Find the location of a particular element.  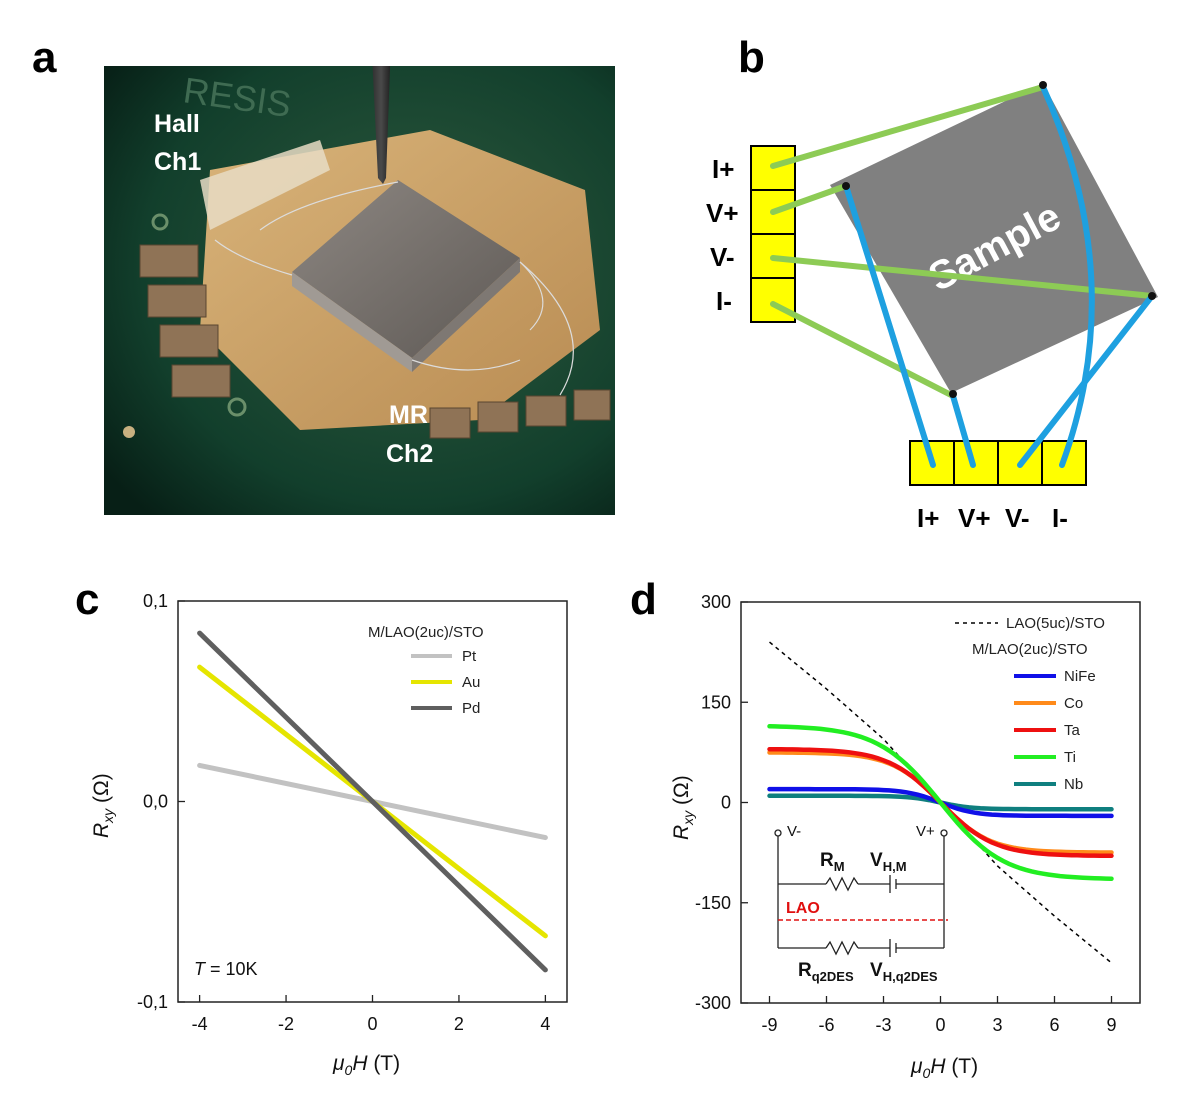

sample-square is located at coordinates (994, 238).